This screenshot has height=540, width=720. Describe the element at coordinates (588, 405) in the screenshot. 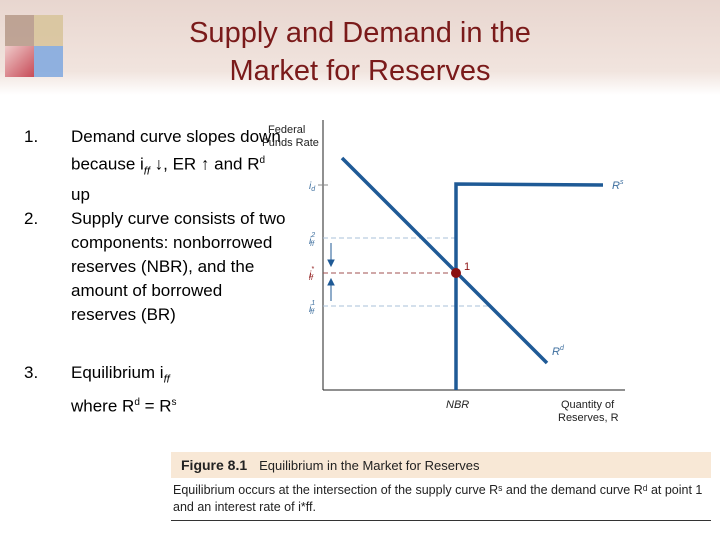

I see `x-axis-label-1: Quantity of` at that location.